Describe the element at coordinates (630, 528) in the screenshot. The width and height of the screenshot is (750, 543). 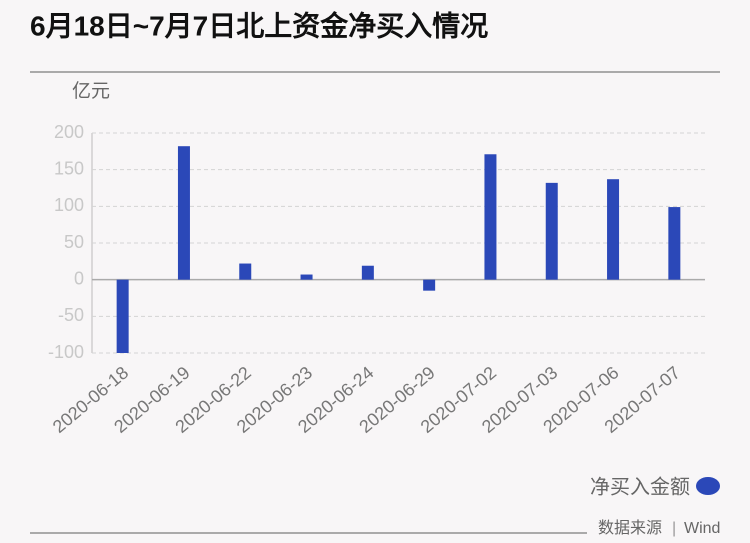
I see `source-label: 数据来源` at that location.